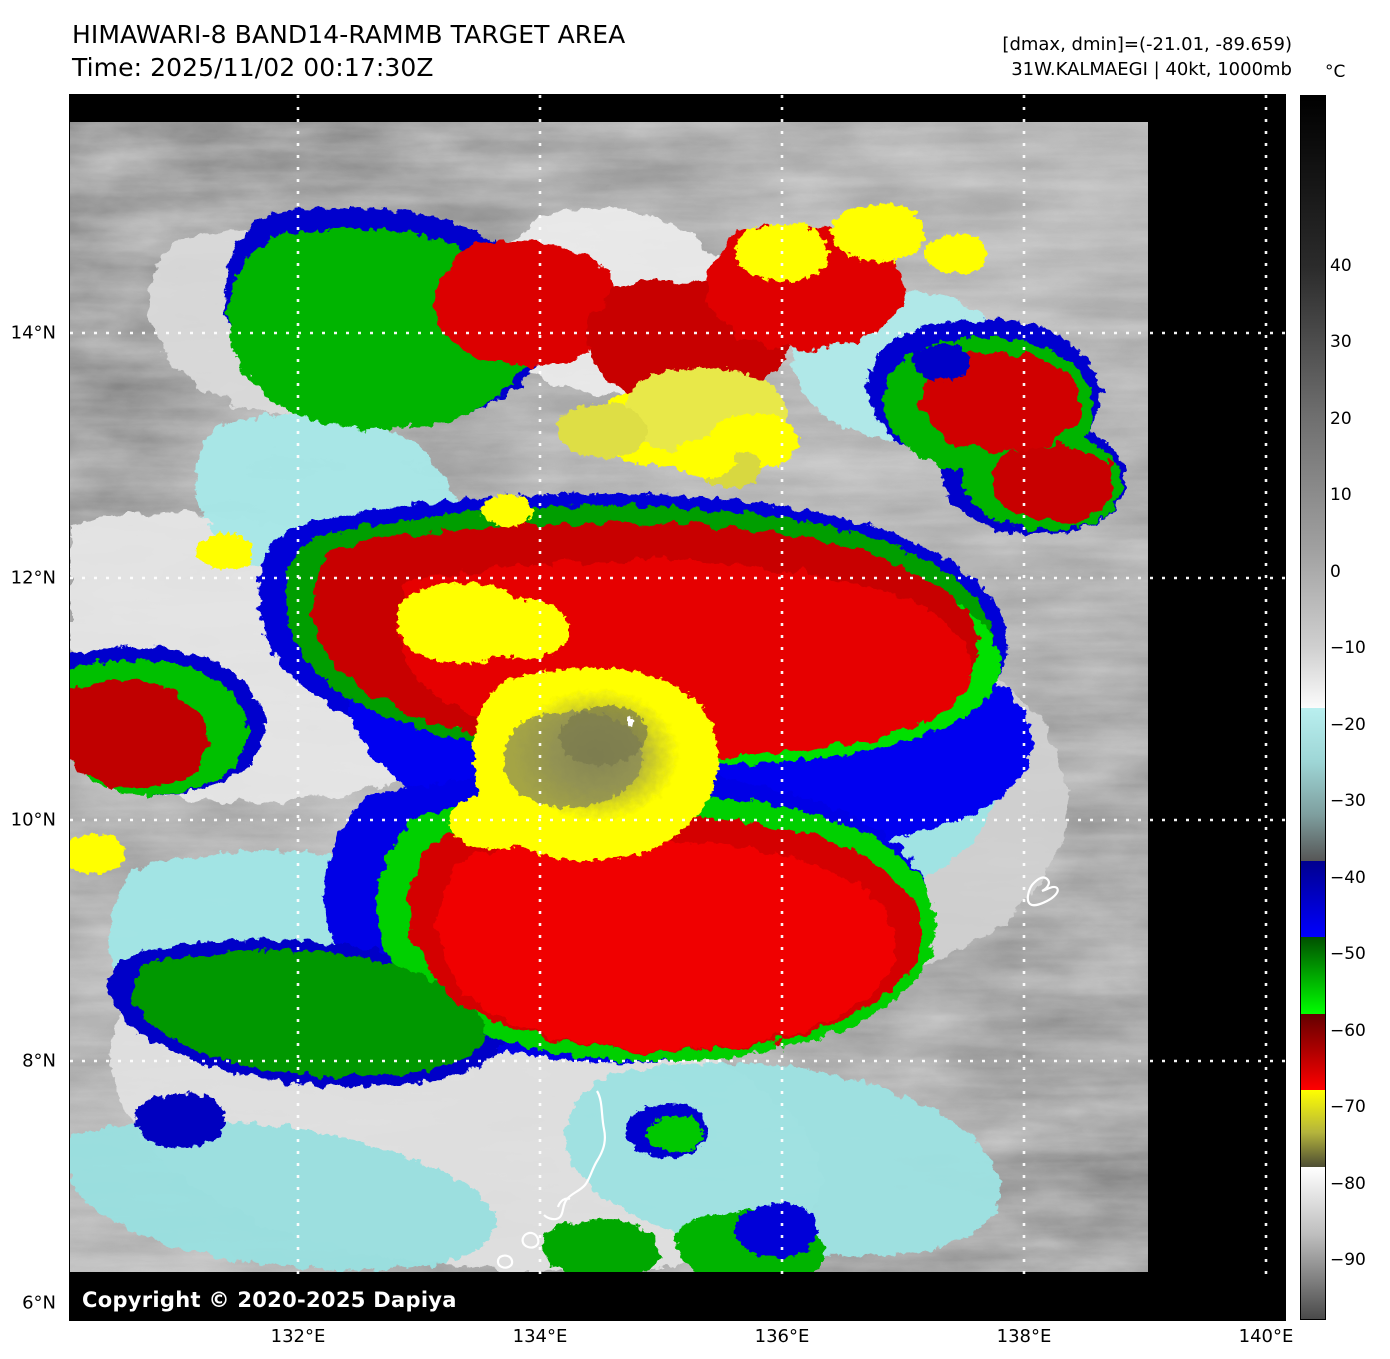  Describe the element at coordinates (782, 1336) in the screenshot. I see `xtick-label: 136°E` at that location.